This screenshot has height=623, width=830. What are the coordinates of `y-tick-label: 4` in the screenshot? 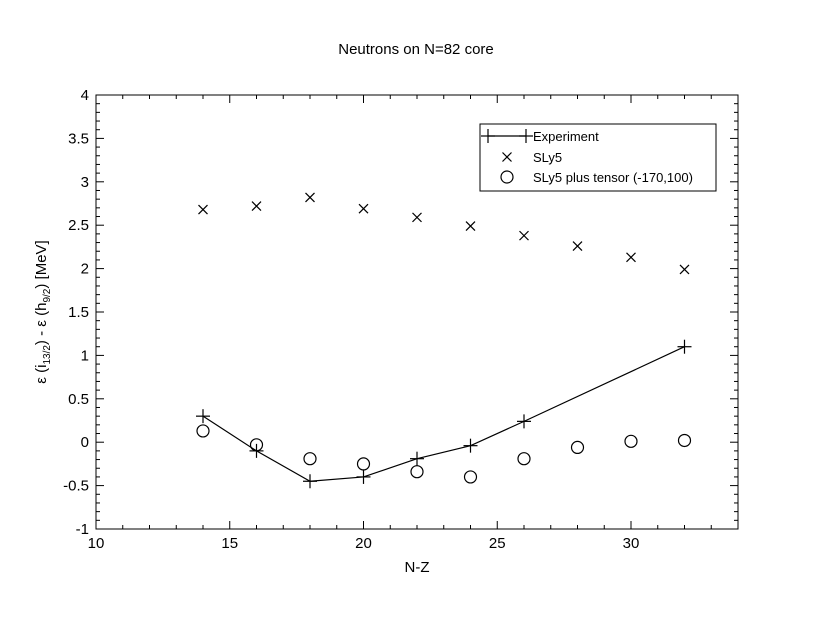 It's located at (85, 95).